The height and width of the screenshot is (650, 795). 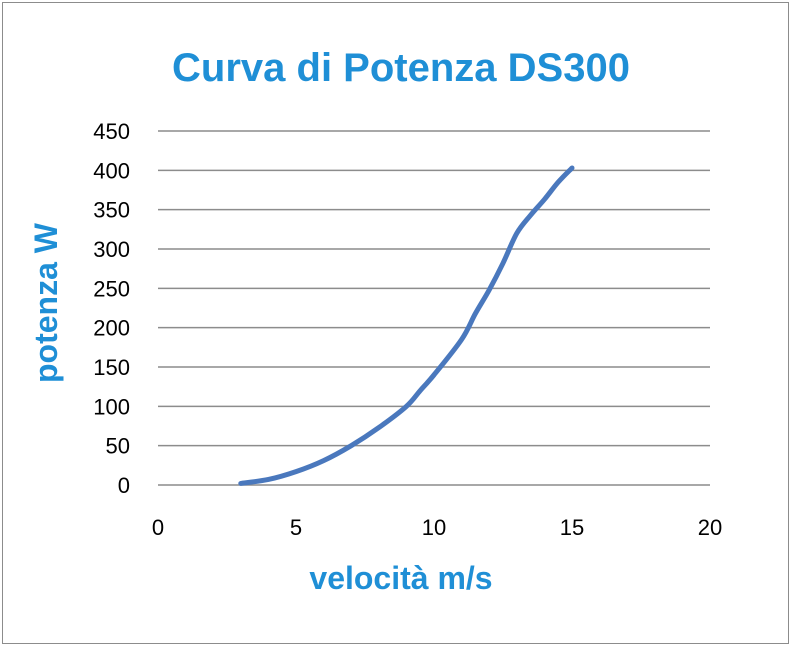 What do you see at coordinates (111, 249) in the screenshot?
I see `y-tick-label: 300` at bounding box center [111, 249].